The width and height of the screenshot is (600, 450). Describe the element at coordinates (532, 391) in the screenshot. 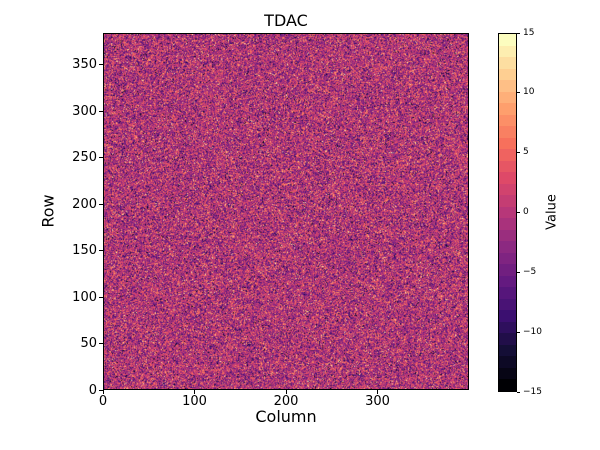

I see `colorbar-tick-label: −15` at that location.